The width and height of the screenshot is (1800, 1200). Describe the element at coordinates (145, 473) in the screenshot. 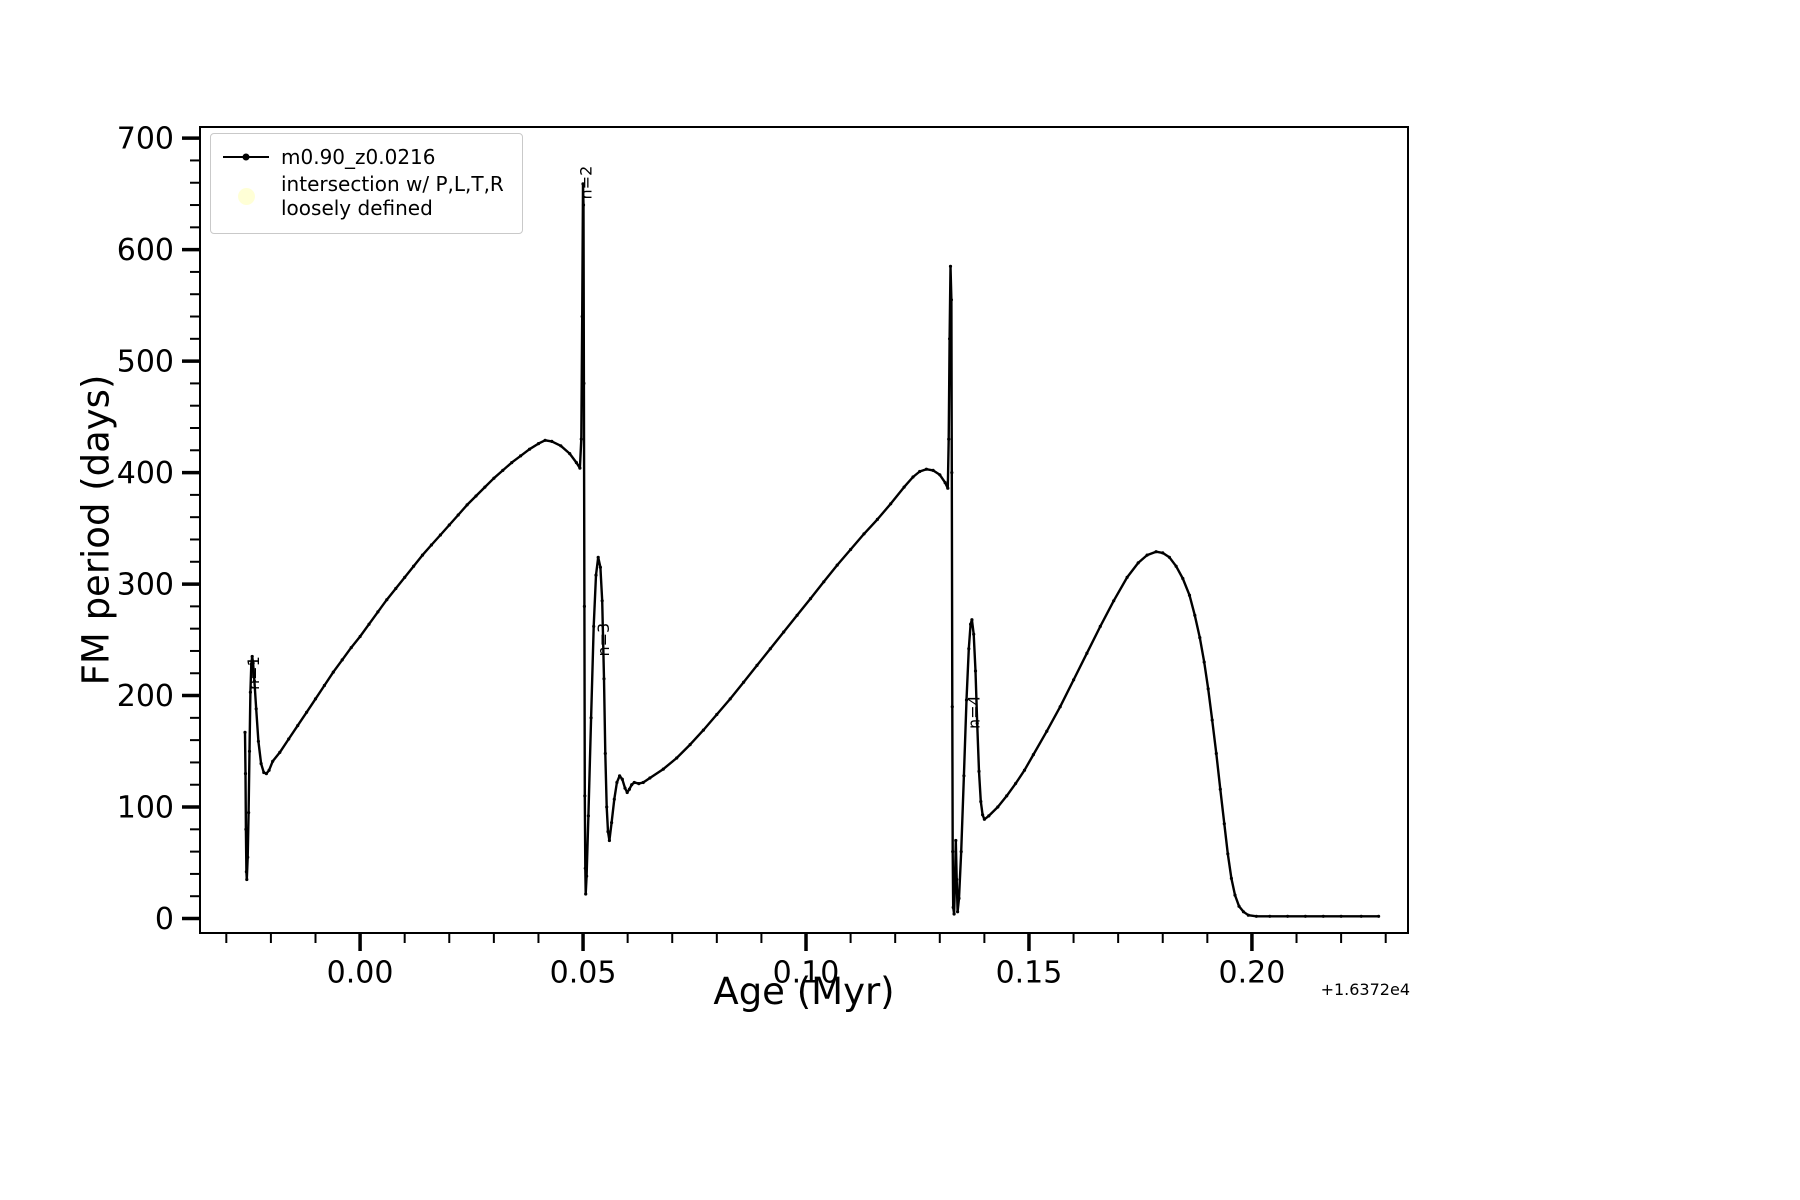

I see `svg-text: 400` at that location.